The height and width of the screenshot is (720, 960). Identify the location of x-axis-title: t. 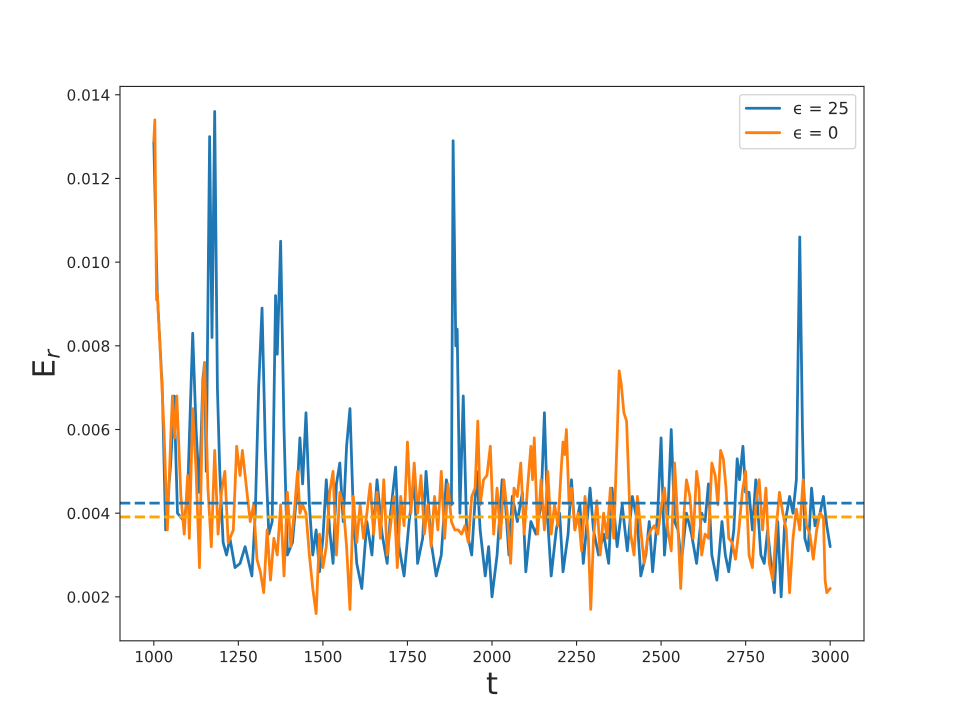
(492, 683).